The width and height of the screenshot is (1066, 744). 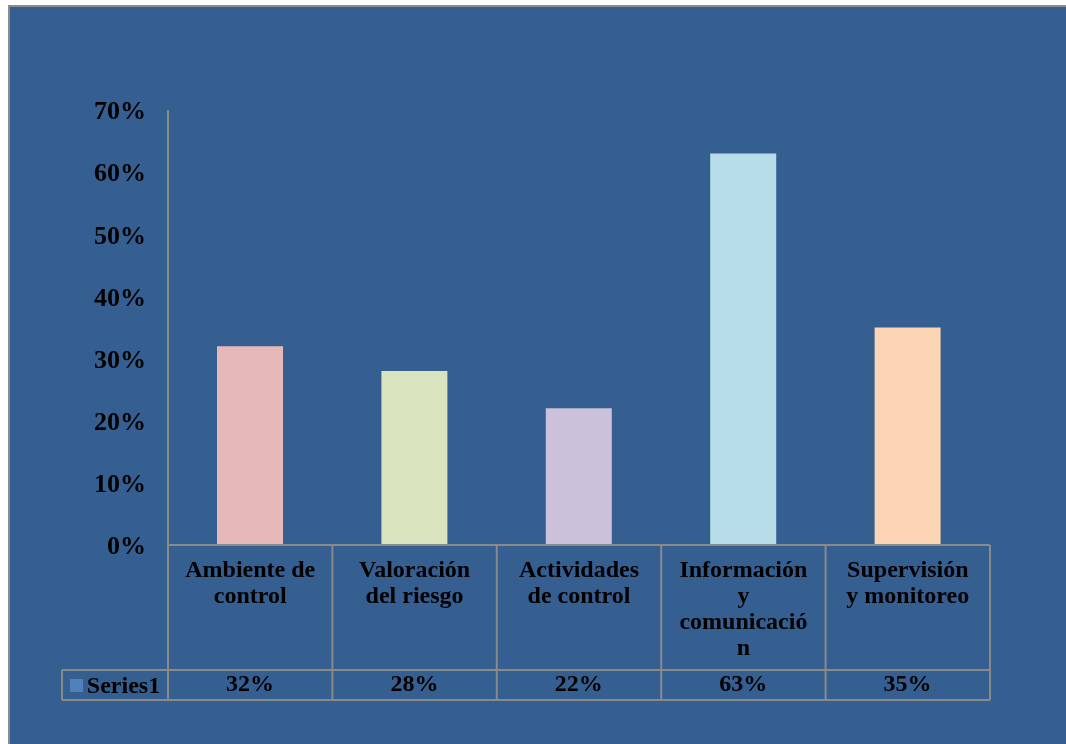 What do you see at coordinates (415, 582) in the screenshot?
I see `x-tick-label: Valoración del riesgo` at bounding box center [415, 582].